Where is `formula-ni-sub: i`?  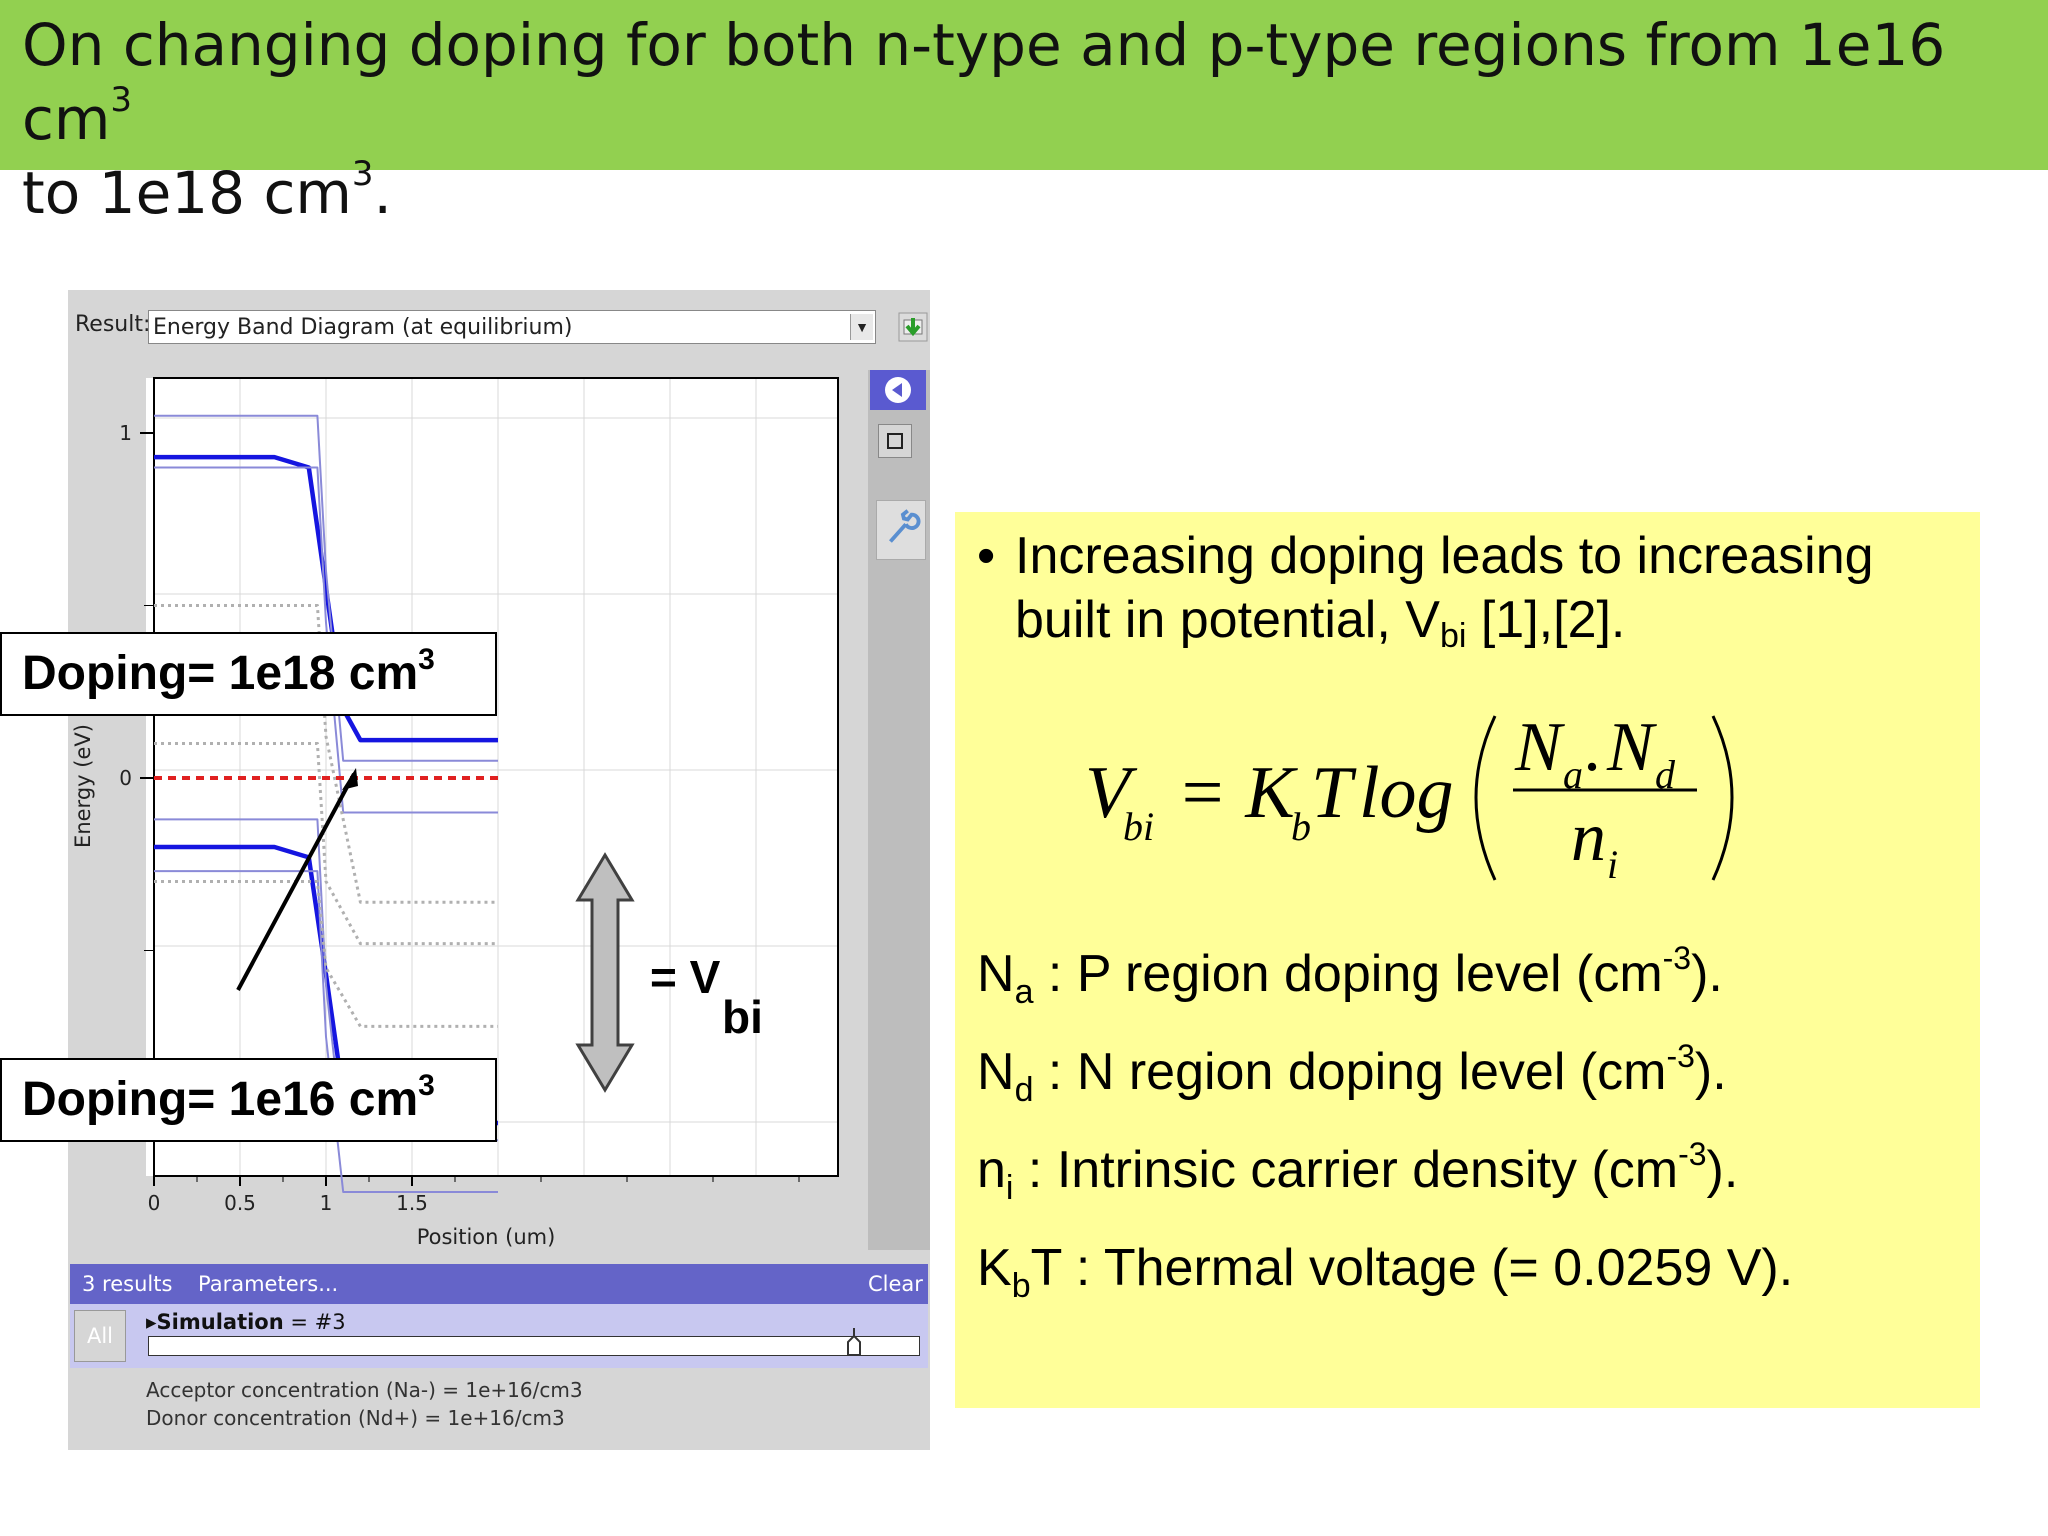
formula-ni-sub: i is located at coordinates (1612, 864).